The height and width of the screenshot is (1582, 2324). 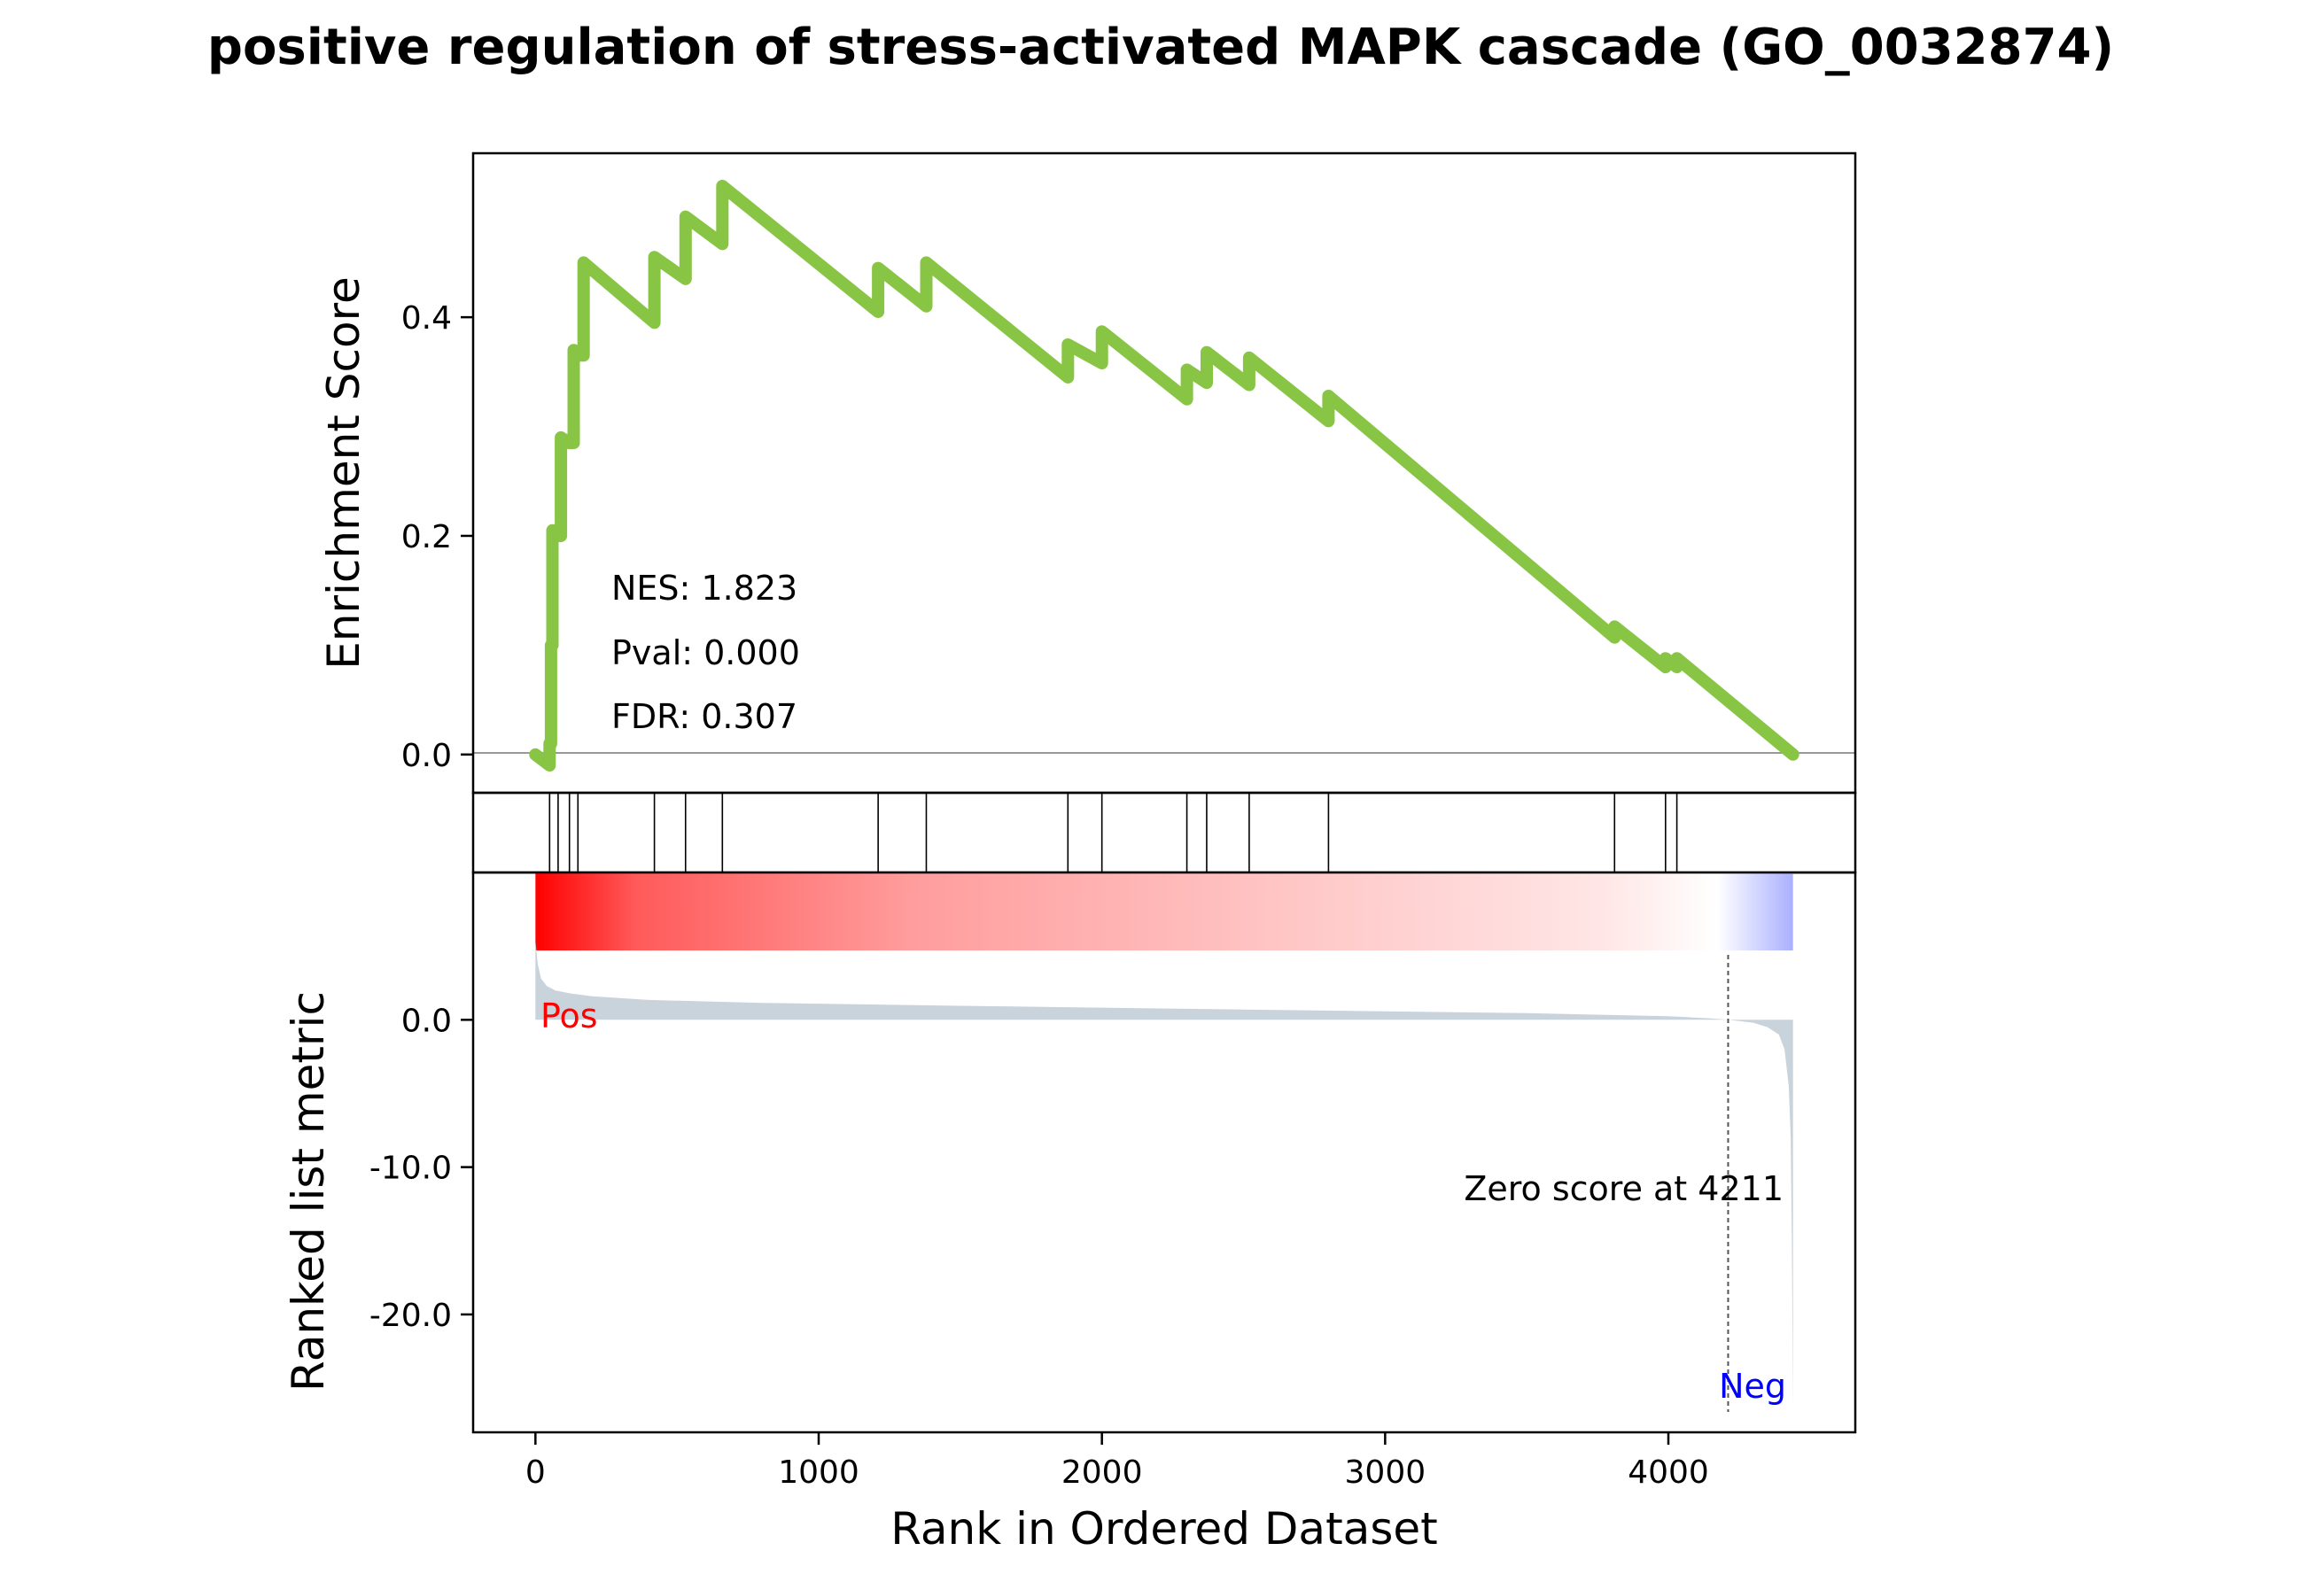 I want to click on zero-score-label: Zero score at 4211, so click(x=1624, y=1188).